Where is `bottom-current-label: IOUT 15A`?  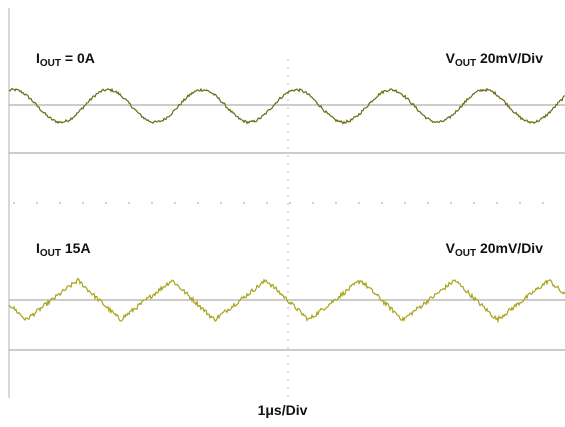 bottom-current-label: IOUT 15A is located at coordinates (63, 249).